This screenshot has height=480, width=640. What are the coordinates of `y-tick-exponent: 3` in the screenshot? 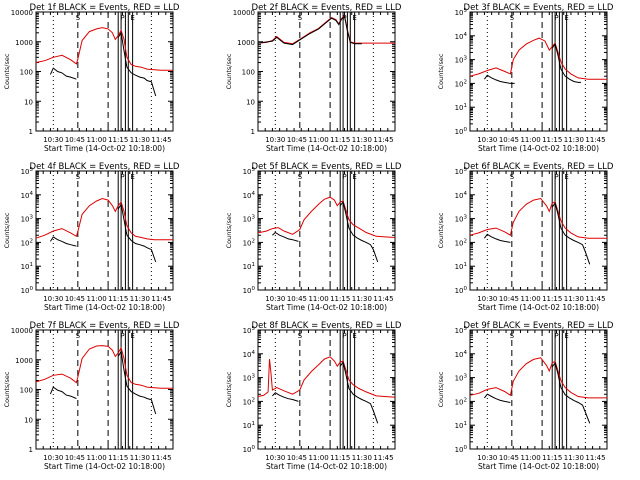 It's located at (466, 377).